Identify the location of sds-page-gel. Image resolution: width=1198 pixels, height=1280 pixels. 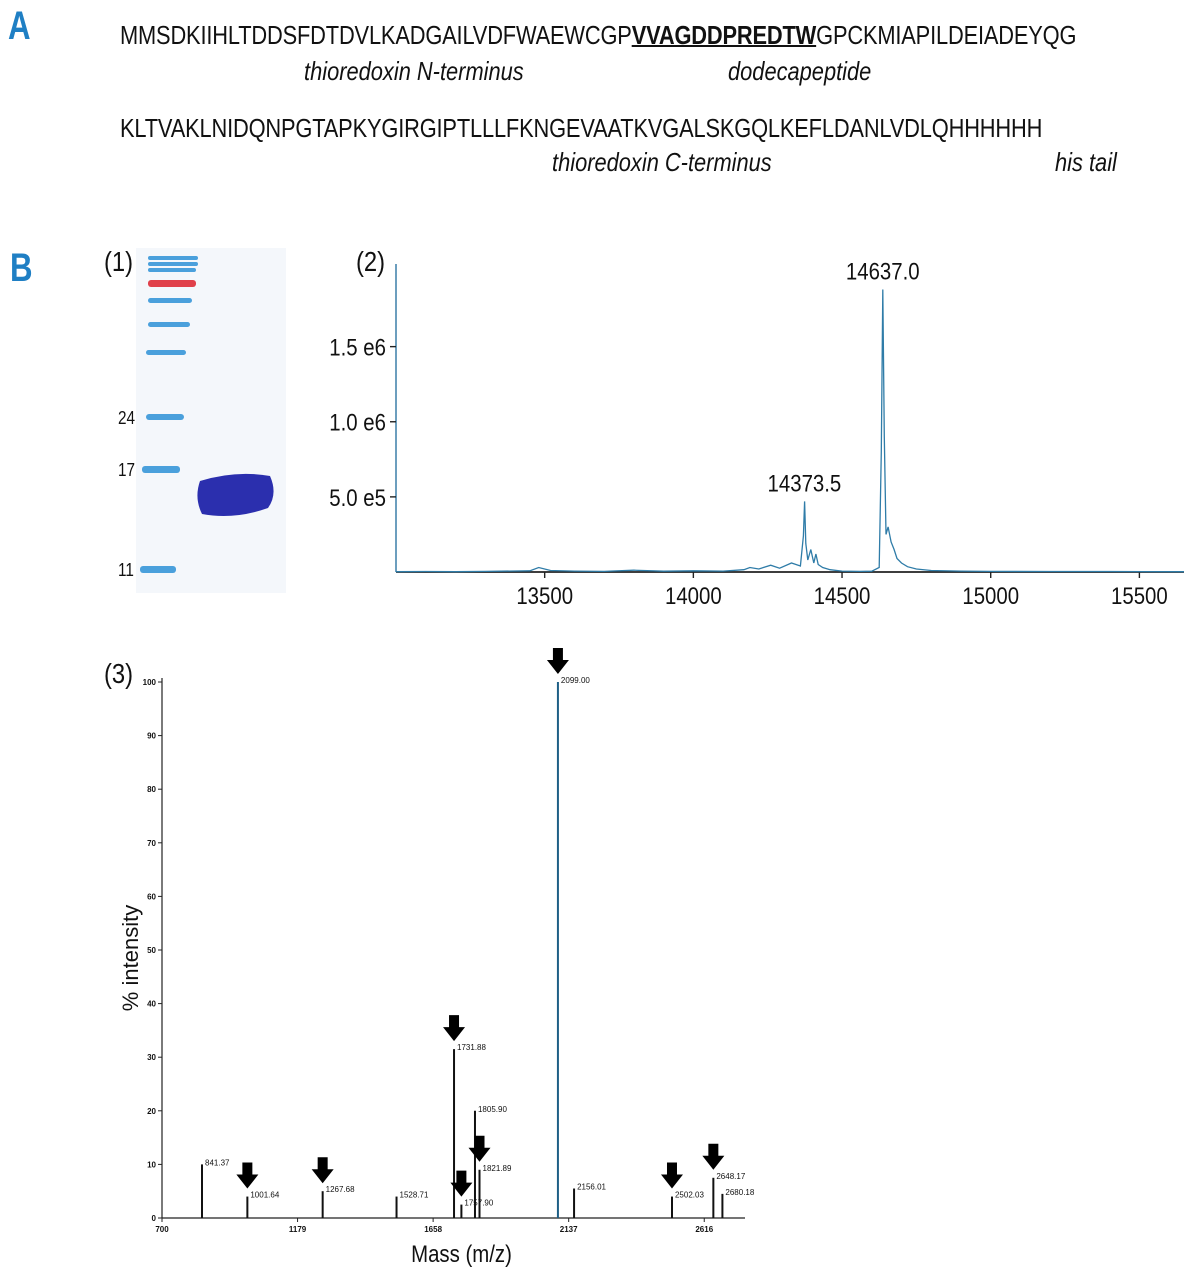
(211, 420).